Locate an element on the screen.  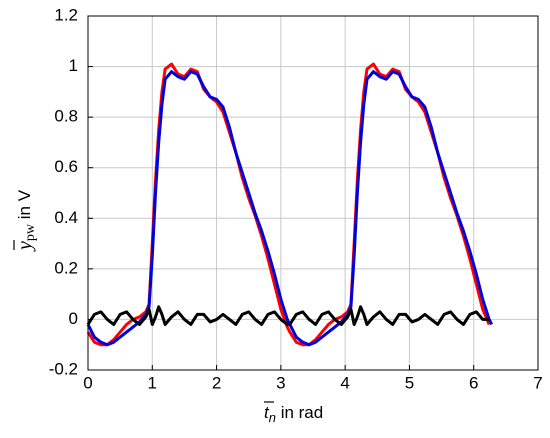
x-tick-label: 7 is located at coordinates (537, 382).